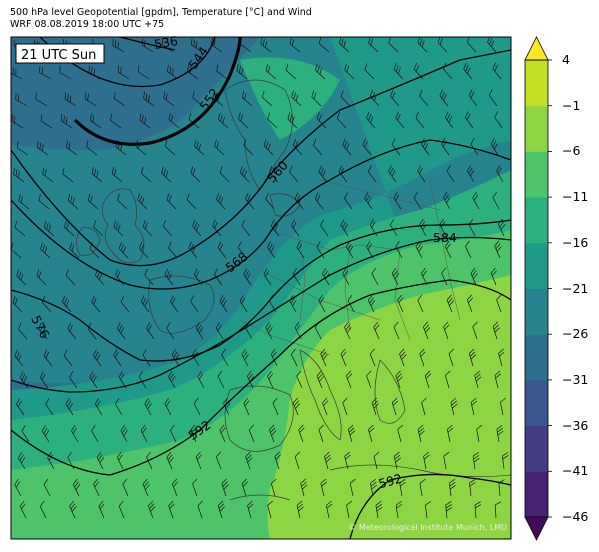  What do you see at coordinates (566, 59) in the screenshot?
I see `colorbar-tick-label: 4` at bounding box center [566, 59].